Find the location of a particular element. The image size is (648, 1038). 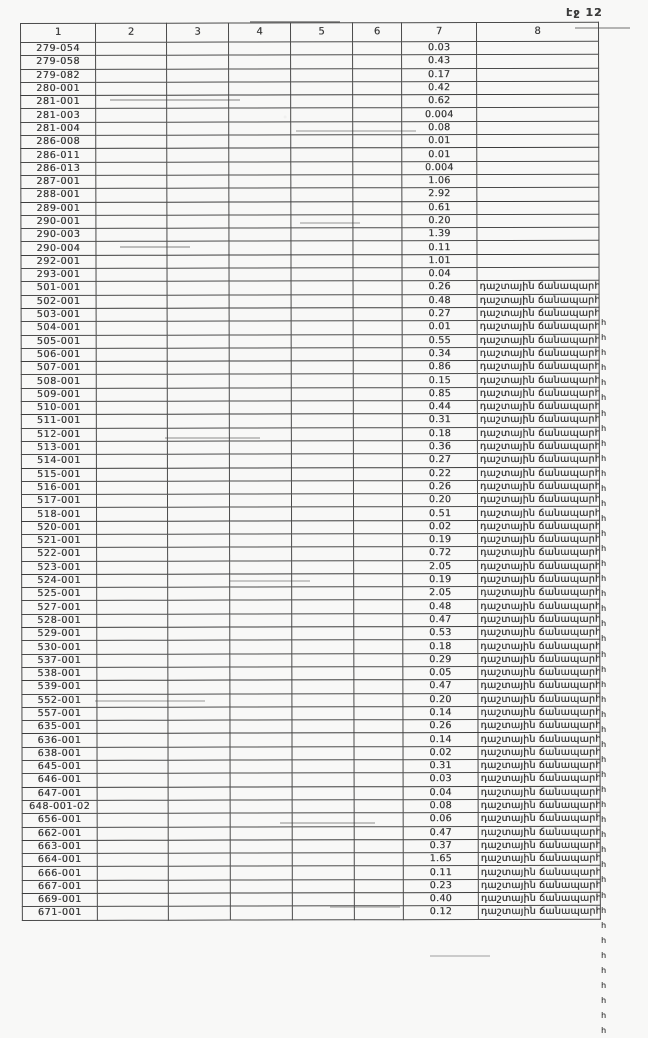

value-cell: 0.72 is located at coordinates (440, 553).